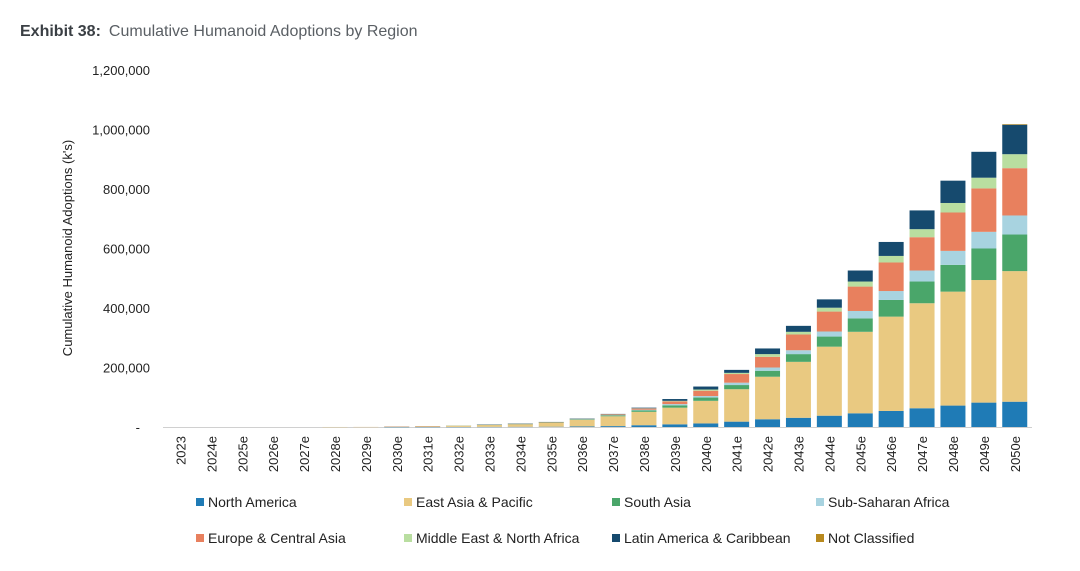  Describe the element at coordinates (1015, 275) in the screenshot. I see `bar-stack-2050e` at that location.